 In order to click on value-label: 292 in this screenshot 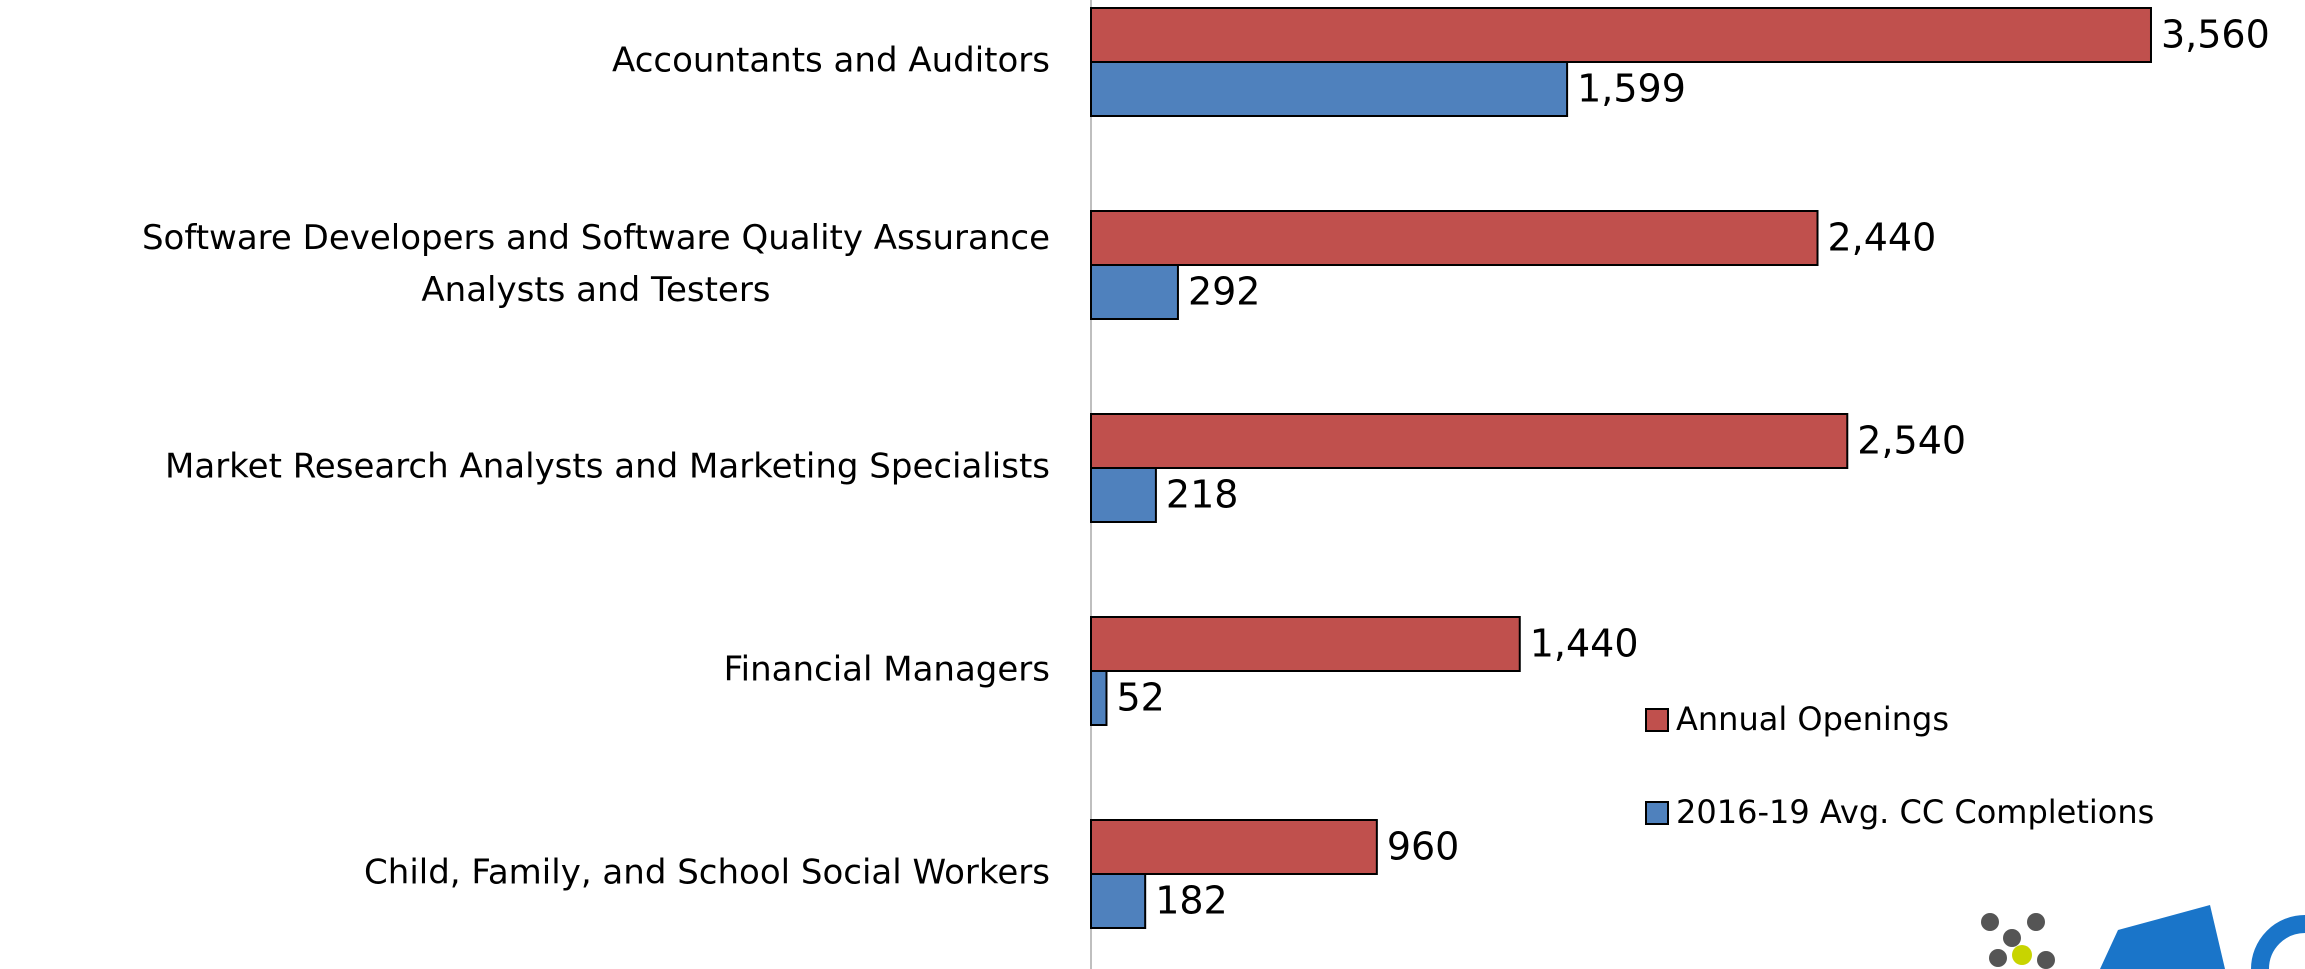, I will do `click(1224, 292)`.